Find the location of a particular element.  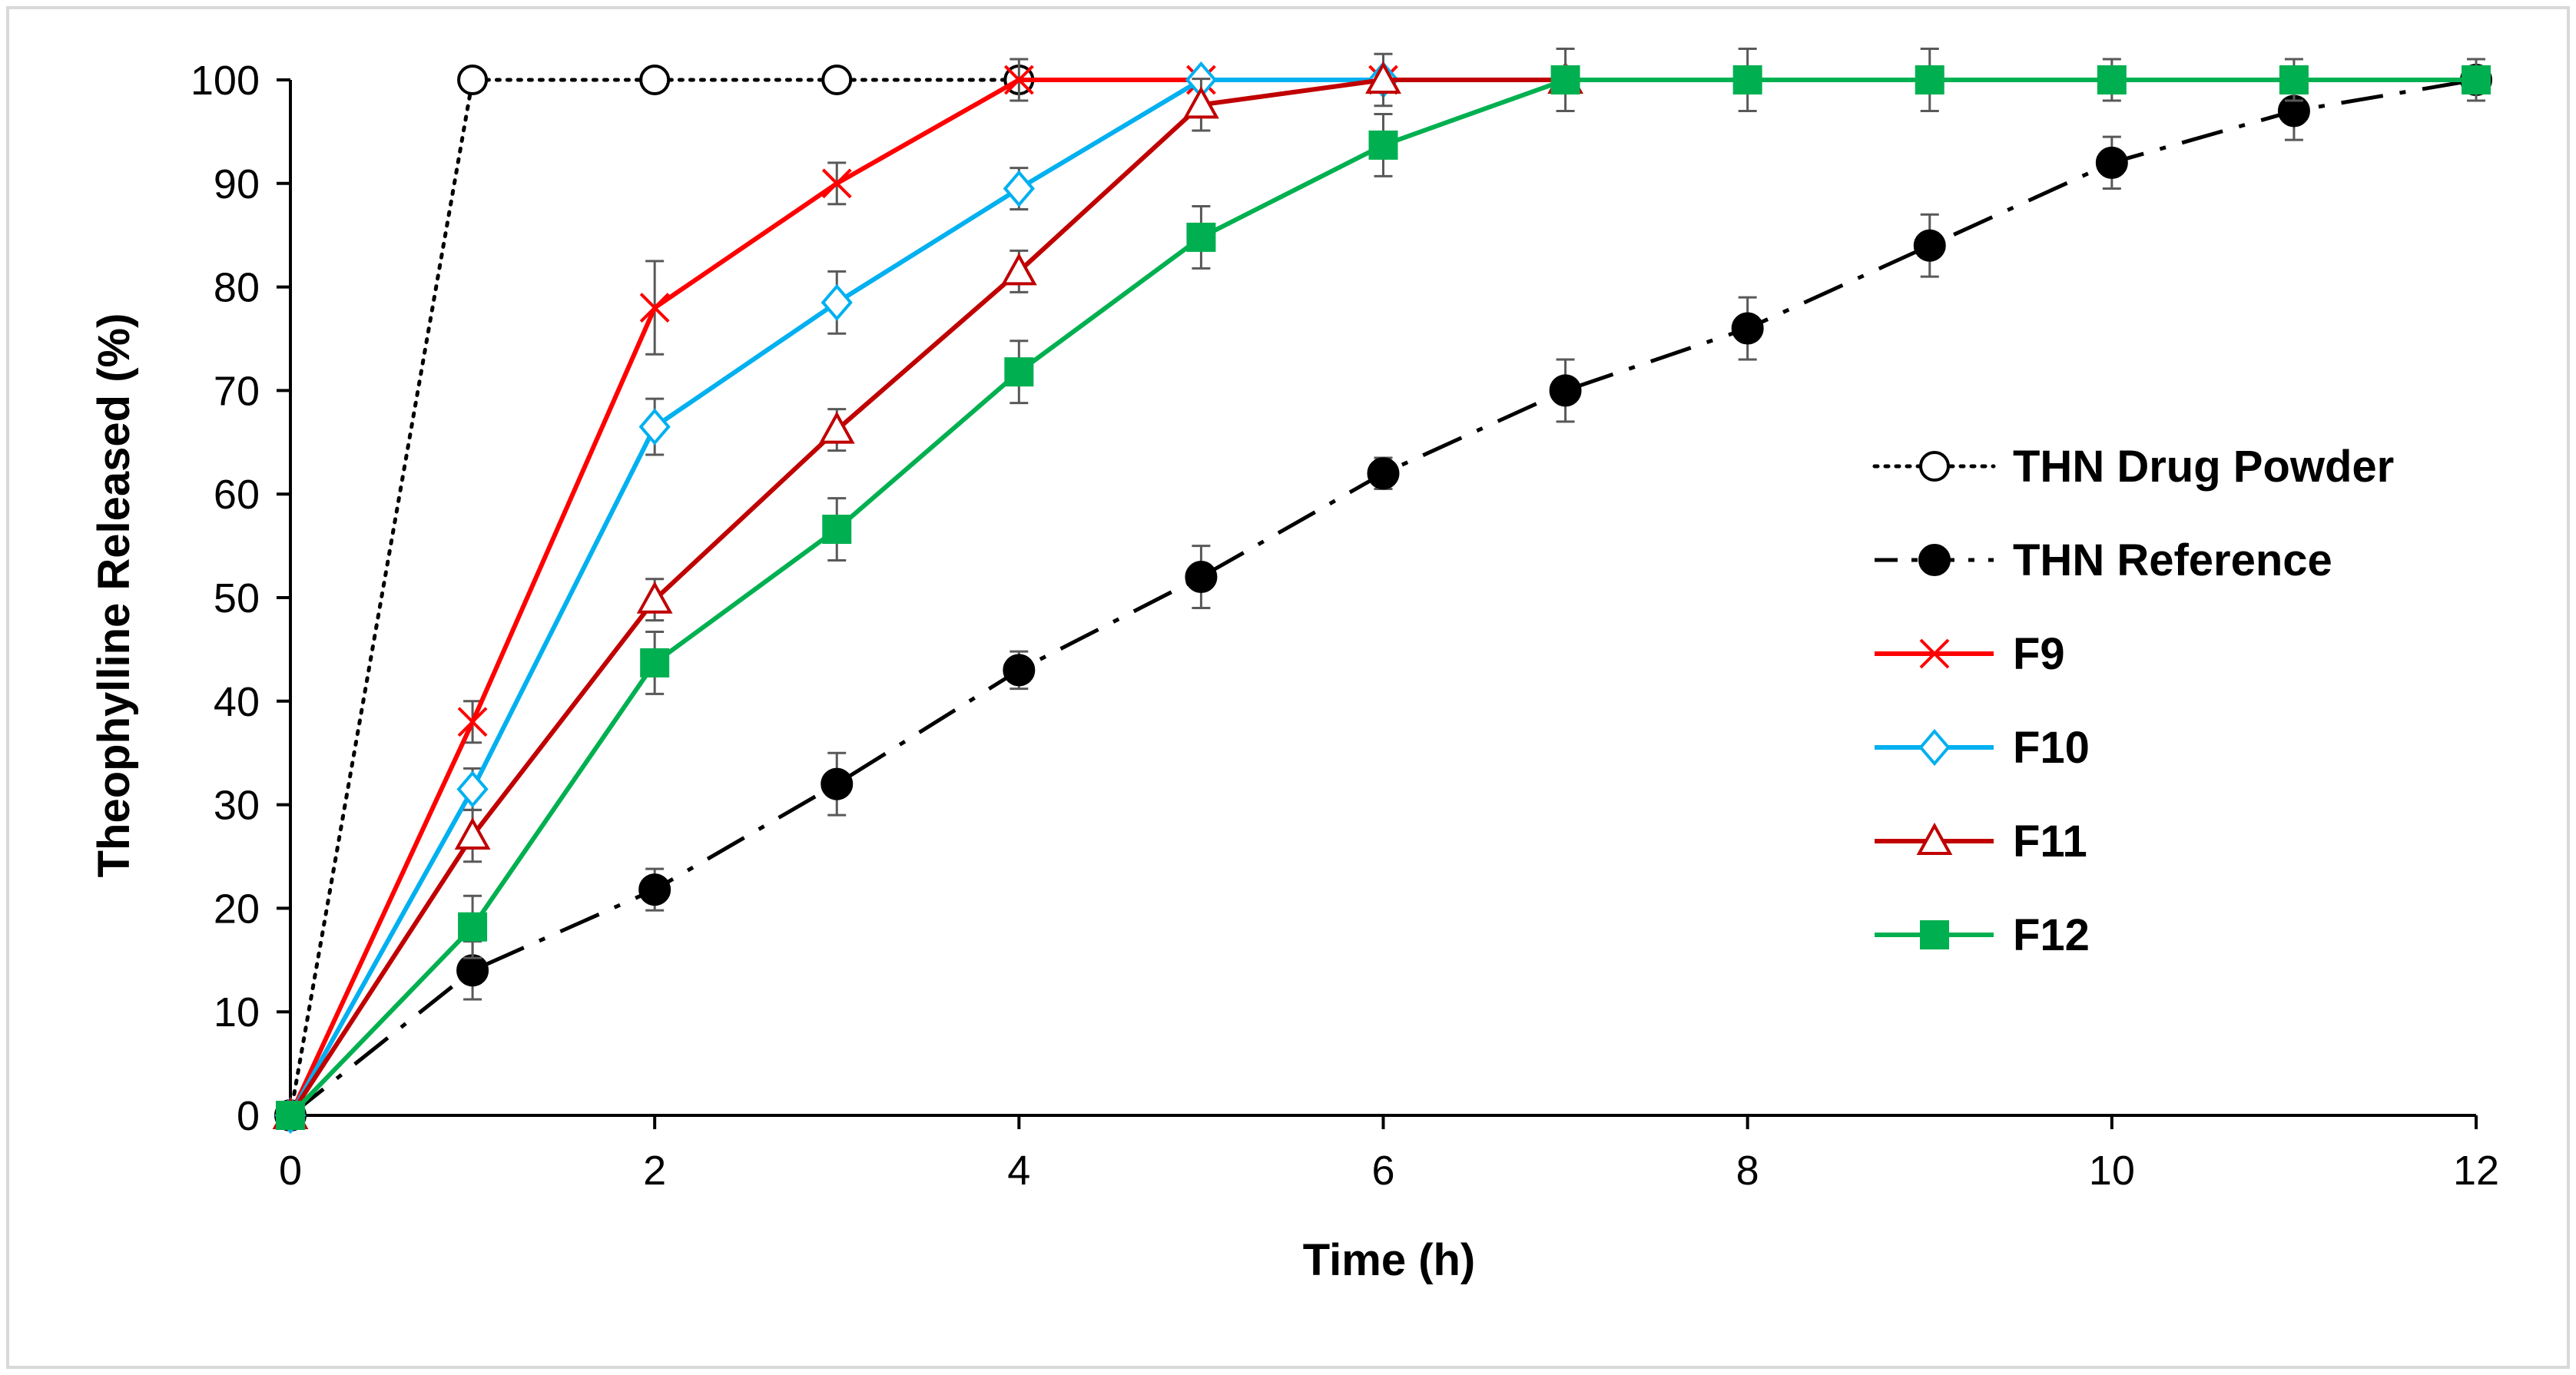

y-tick-label: 30 is located at coordinates (237, 806).